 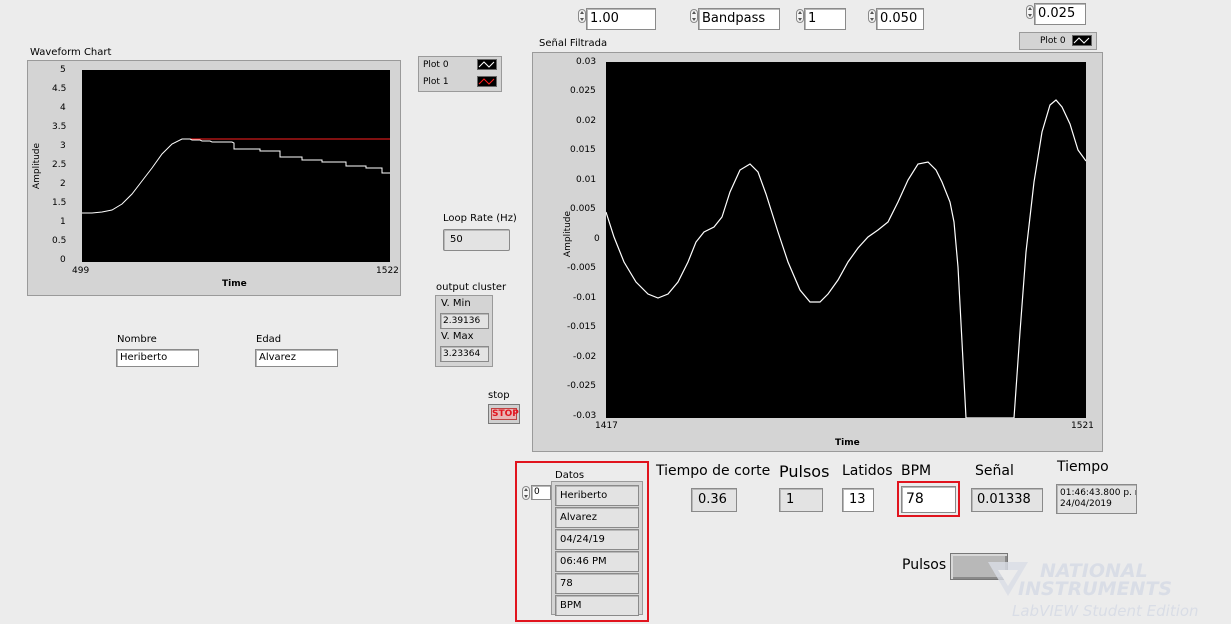 I want to click on bpm-highlight-frame, so click(x=928, y=499).